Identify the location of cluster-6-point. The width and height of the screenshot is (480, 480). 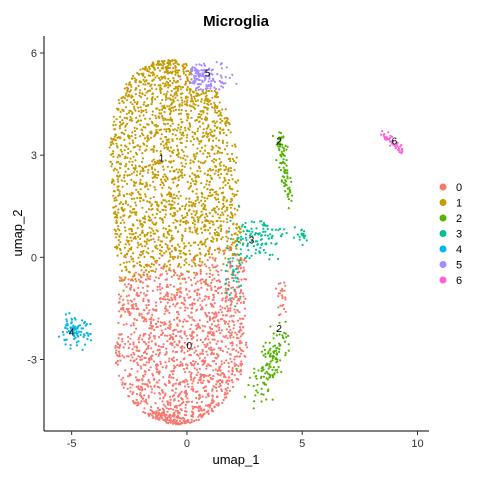
(382, 131).